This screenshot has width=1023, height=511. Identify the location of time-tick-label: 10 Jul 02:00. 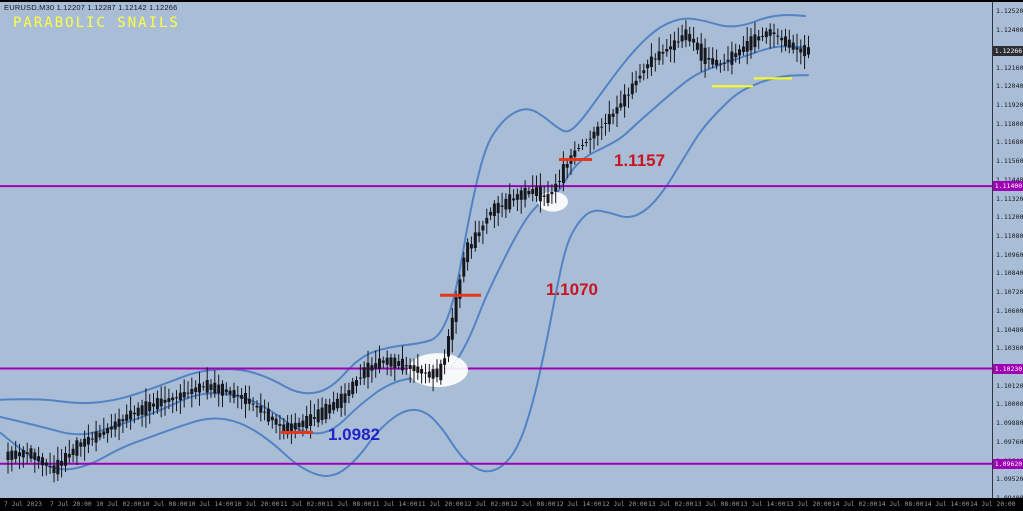
(119, 504).